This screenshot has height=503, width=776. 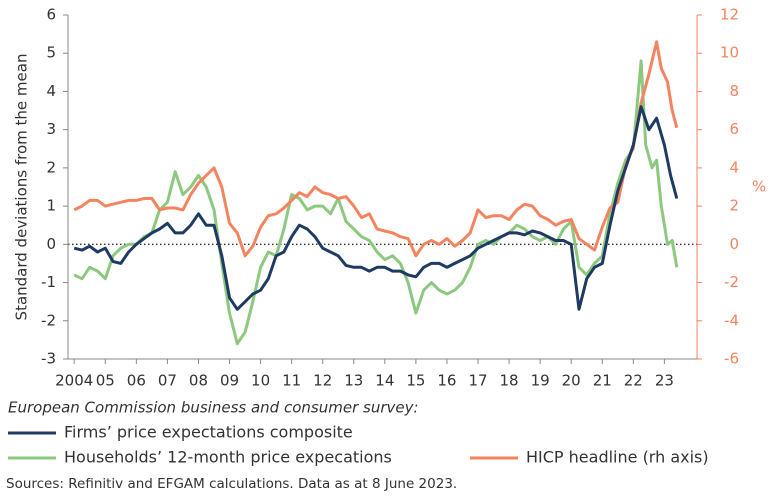 I want to click on x-tick-label: 23, so click(x=664, y=381).